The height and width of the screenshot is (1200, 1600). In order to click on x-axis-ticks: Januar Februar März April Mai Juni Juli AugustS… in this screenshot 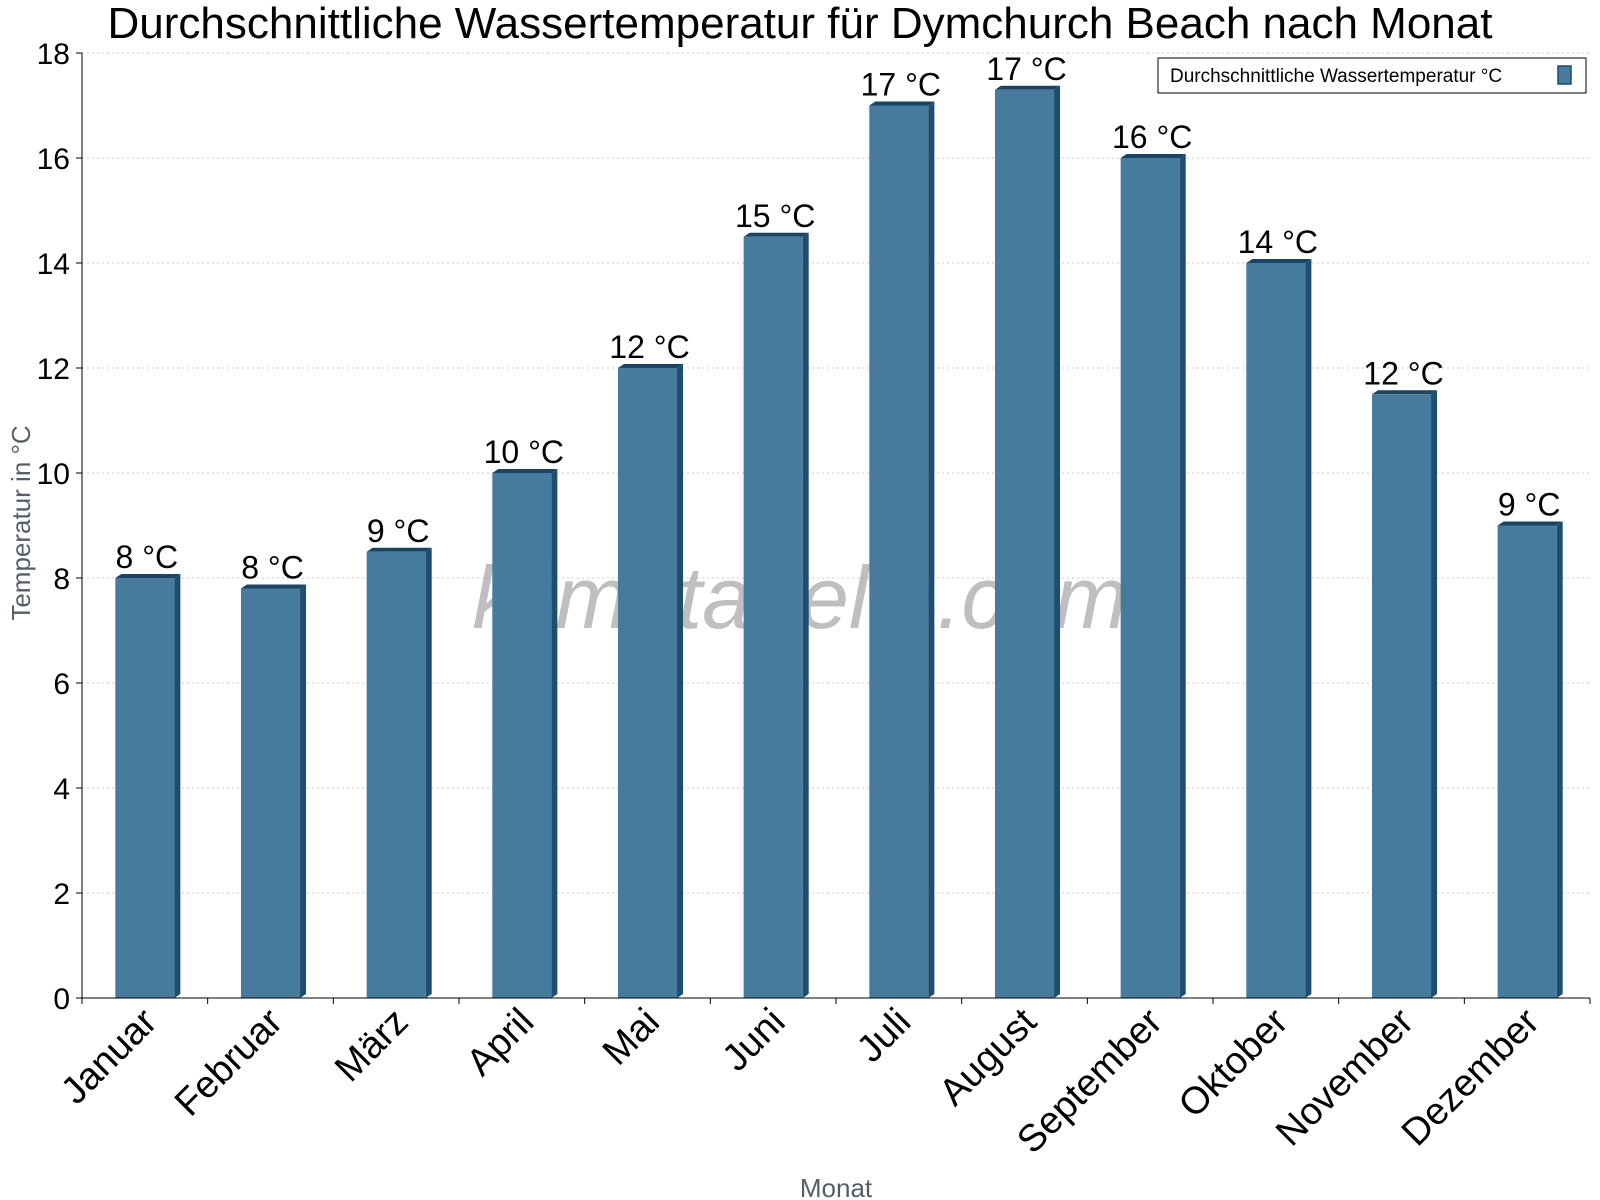, I will do `click(822, 1080)`.